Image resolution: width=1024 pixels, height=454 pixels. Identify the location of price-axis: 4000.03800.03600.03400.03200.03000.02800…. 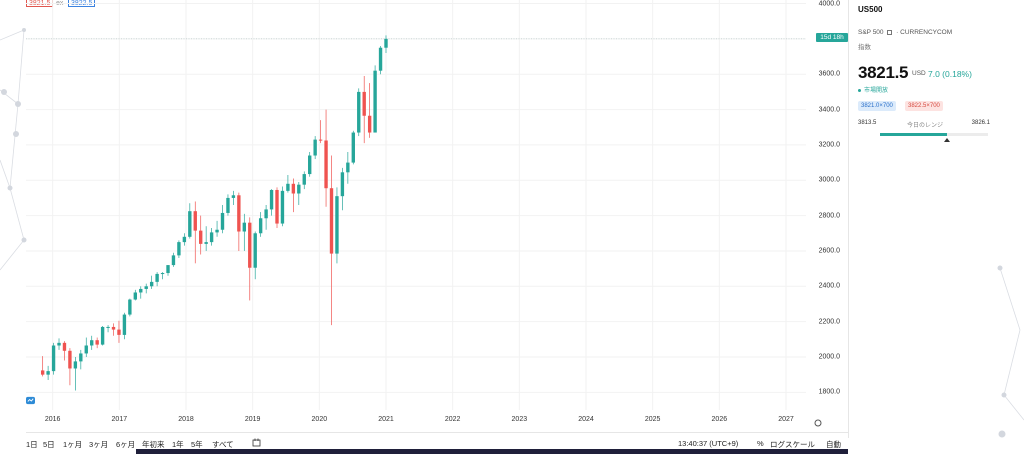
(827, 205).